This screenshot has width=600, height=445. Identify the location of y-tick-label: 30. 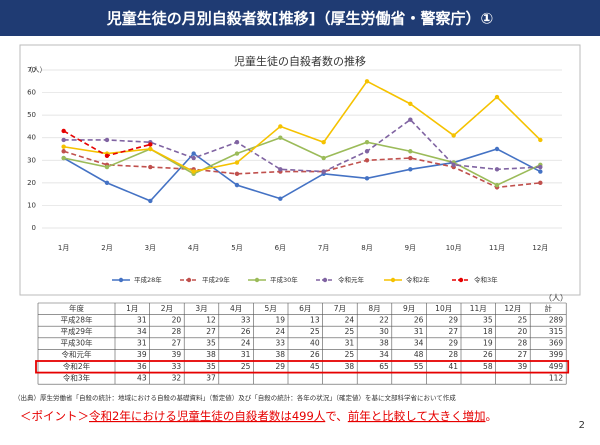
(31, 160).